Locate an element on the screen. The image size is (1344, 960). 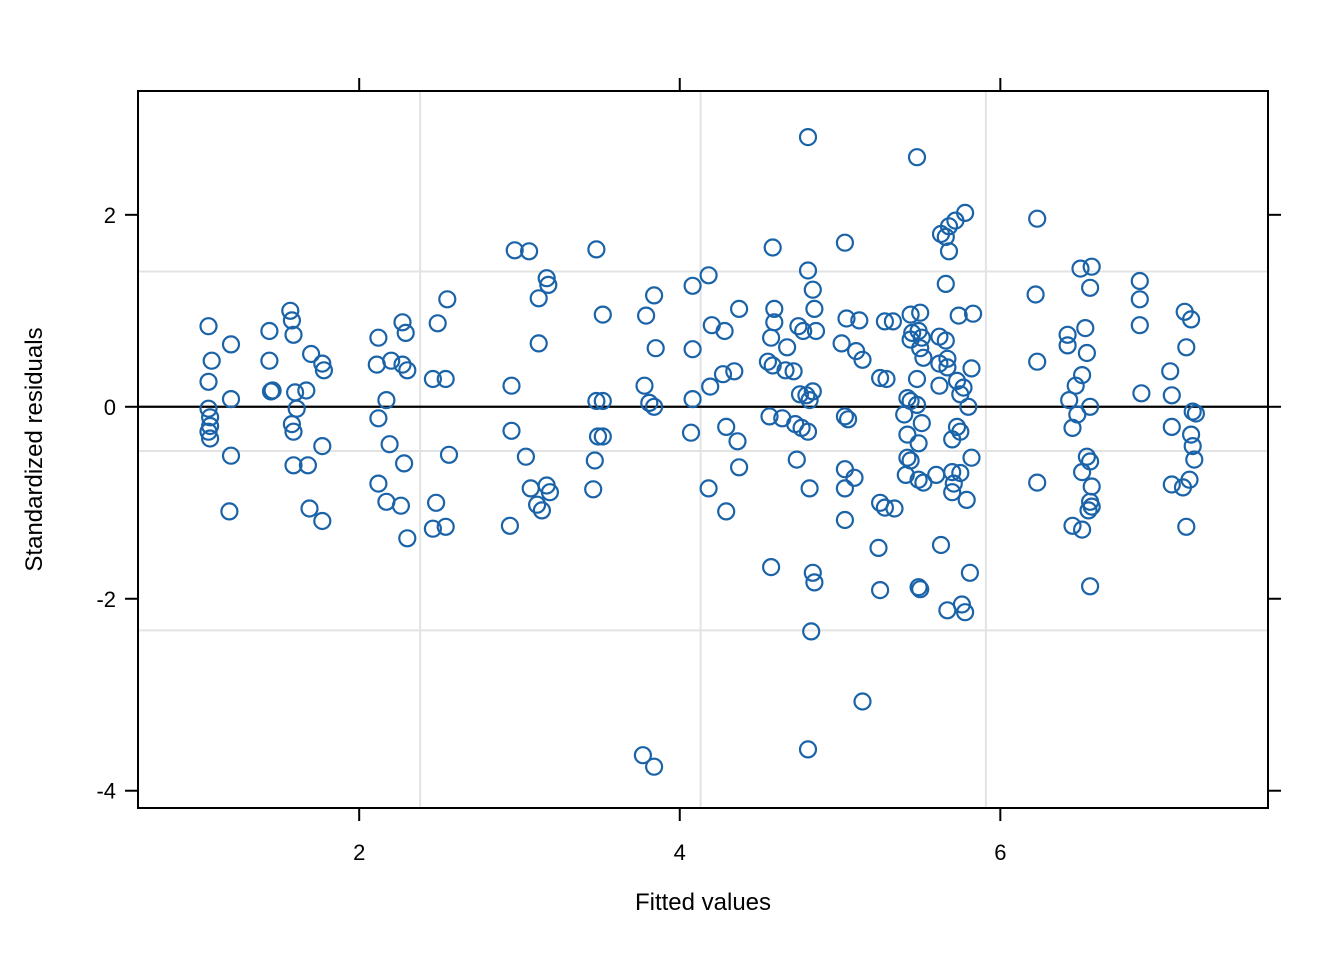
y-tick-label: 0 is located at coordinates (110, 407).